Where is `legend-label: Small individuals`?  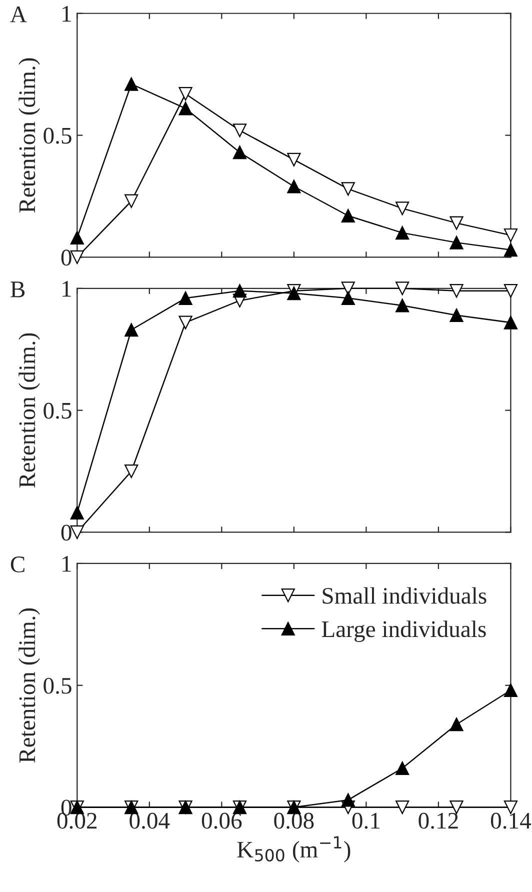
legend-label: Small individuals is located at coordinates (404, 595).